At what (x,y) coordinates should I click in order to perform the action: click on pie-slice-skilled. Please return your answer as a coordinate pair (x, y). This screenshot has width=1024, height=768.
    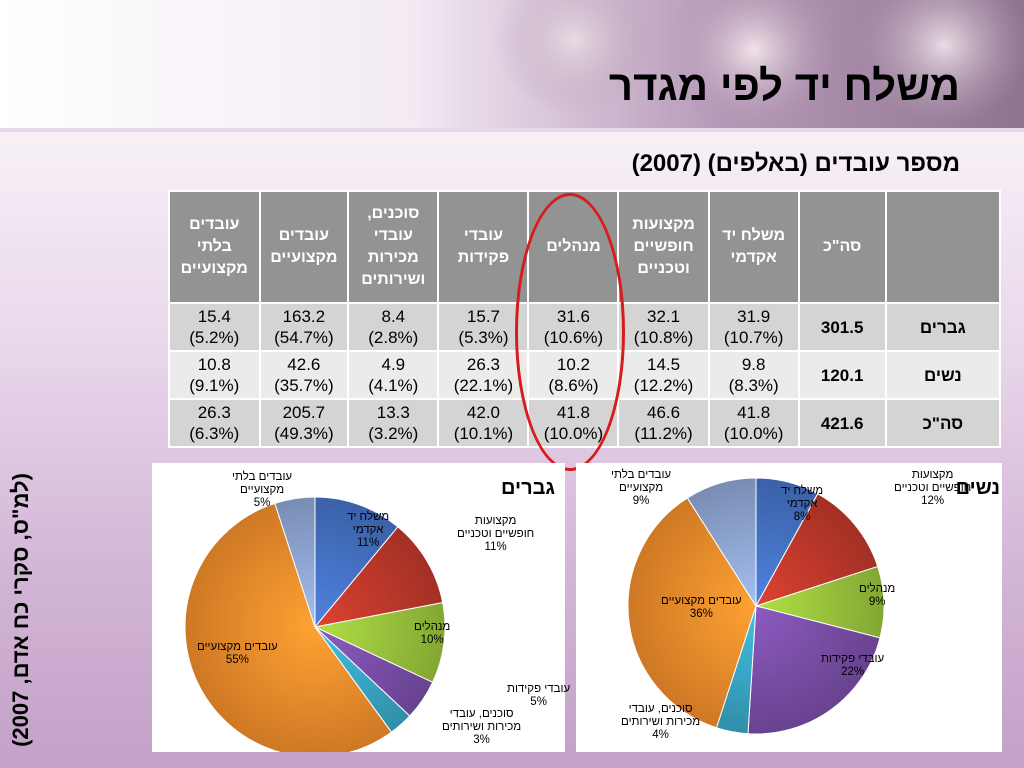
    Looking at the image, I should click on (288, 627).